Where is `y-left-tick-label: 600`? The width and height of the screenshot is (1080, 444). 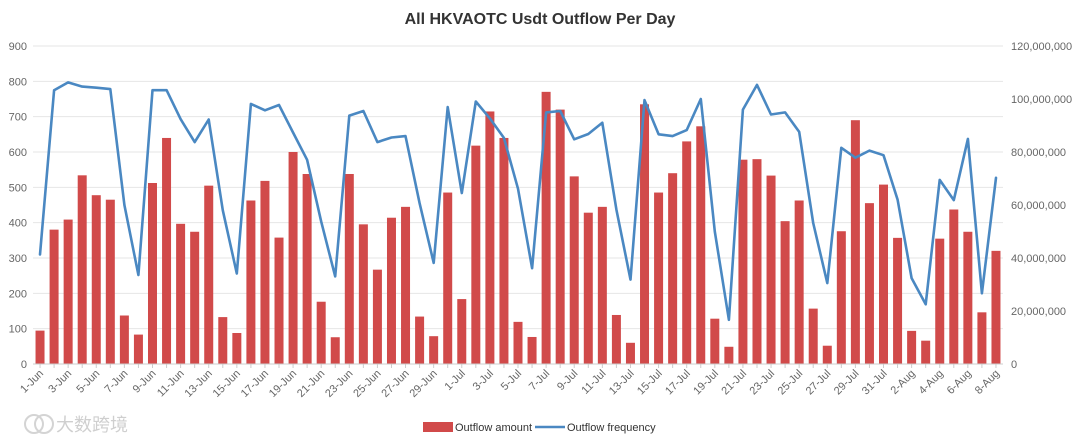 y-left-tick-label: 600 is located at coordinates (18, 153).